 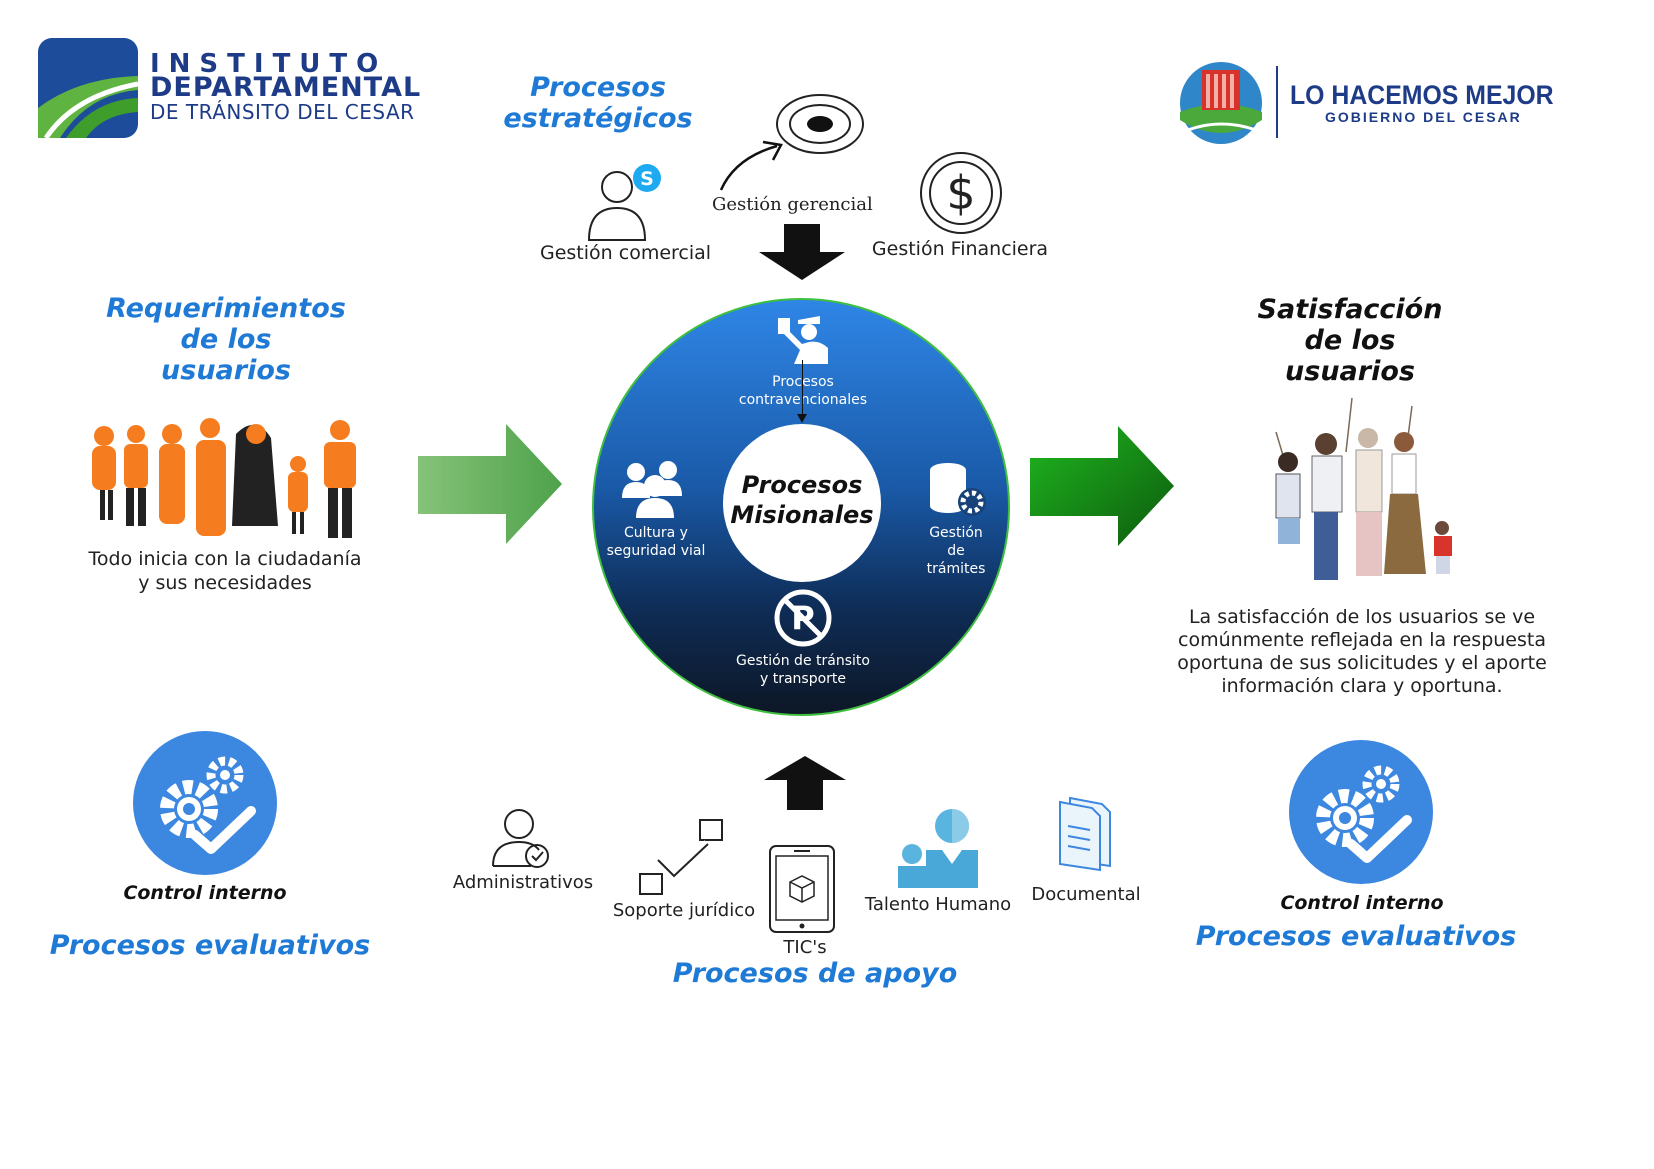 I want to click on missional-center, so click(x=802, y=503).